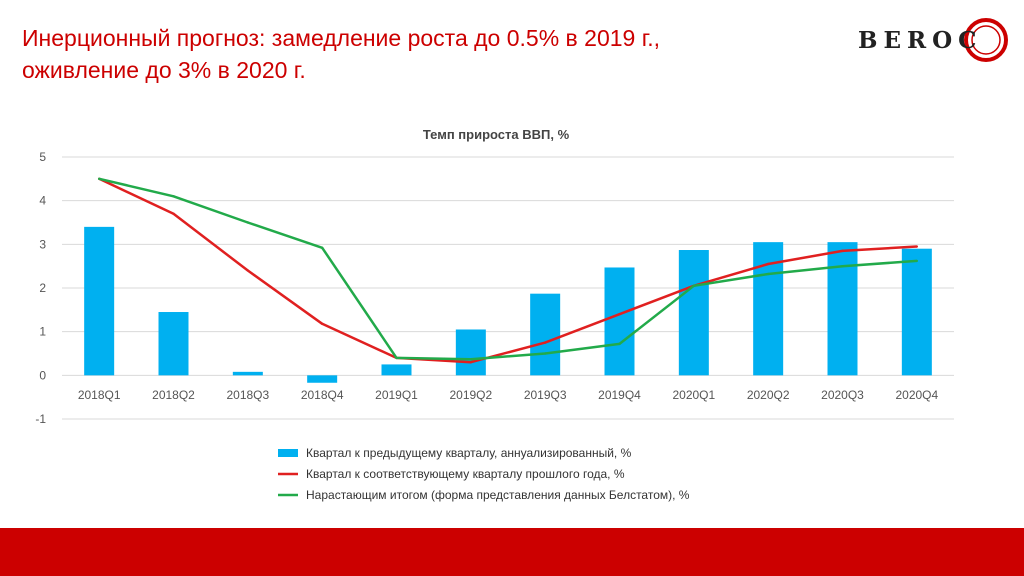 Image resolution: width=1024 pixels, height=576 pixels. I want to click on y-axis-ticks: -1 0 1 2 3 4 5, so click(40, 288).